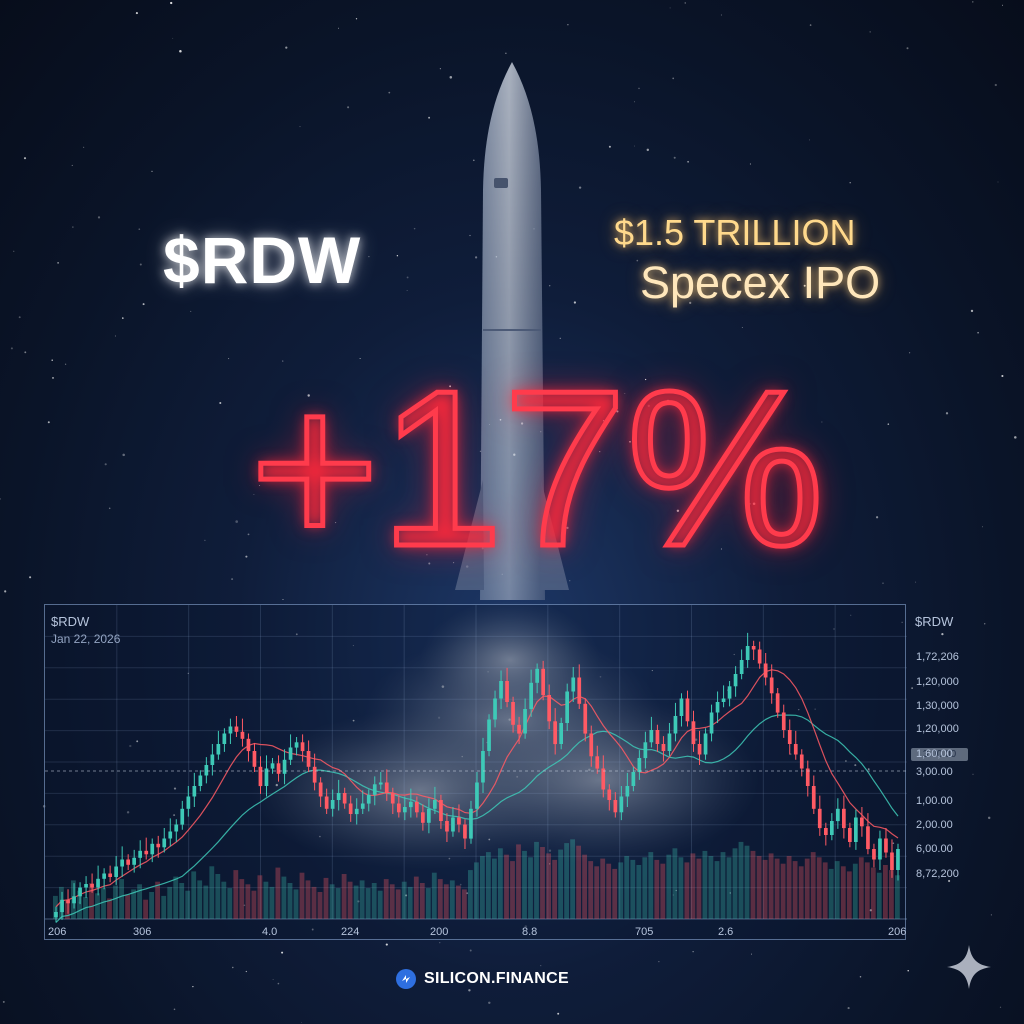  What do you see at coordinates (726, 932) in the screenshot?
I see `x-tick-label: 2.6` at bounding box center [726, 932].